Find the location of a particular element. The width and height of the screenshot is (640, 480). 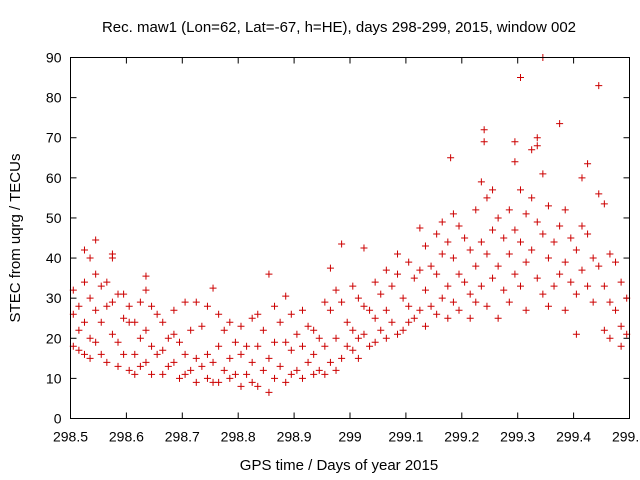

x-tick-label: 298.5 is located at coordinates (70, 437).